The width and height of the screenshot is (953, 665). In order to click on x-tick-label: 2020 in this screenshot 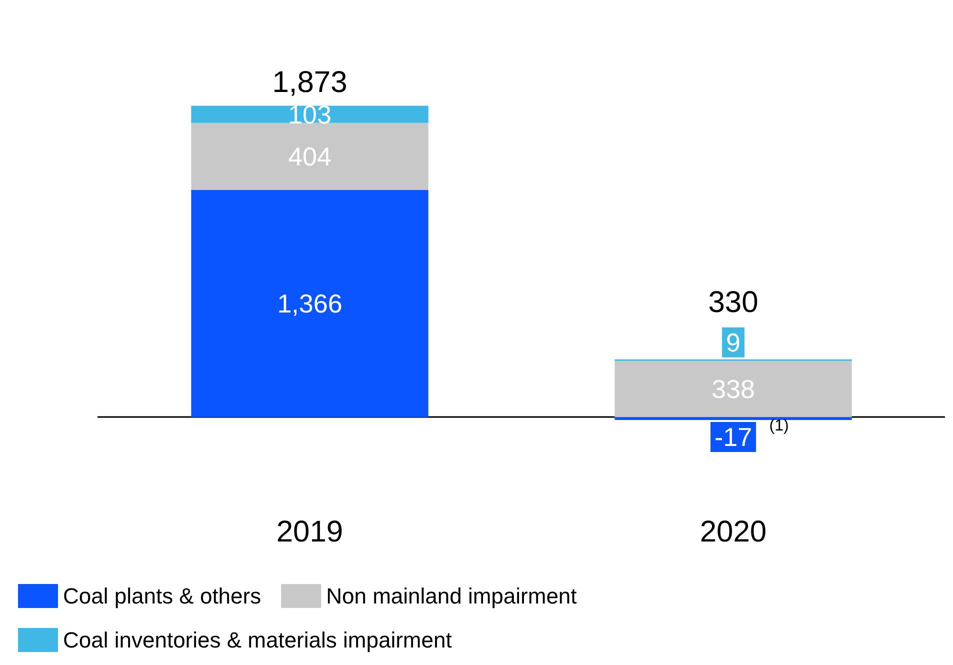, I will do `click(733, 532)`.